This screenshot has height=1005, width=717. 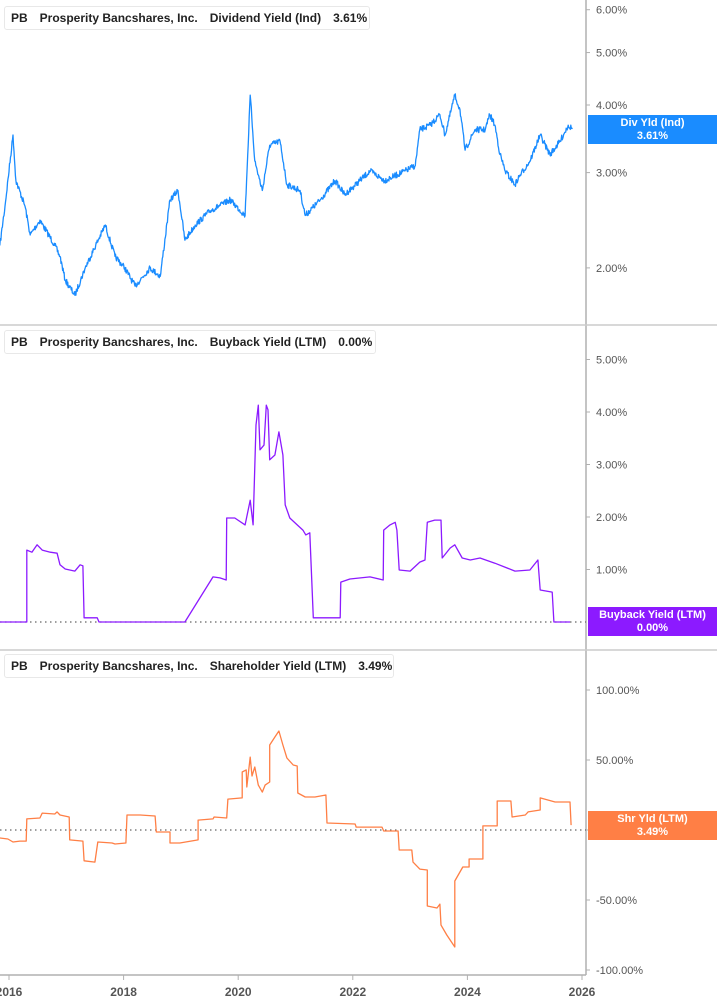 I want to click on x-tick-label: 2024, so click(x=467, y=992).